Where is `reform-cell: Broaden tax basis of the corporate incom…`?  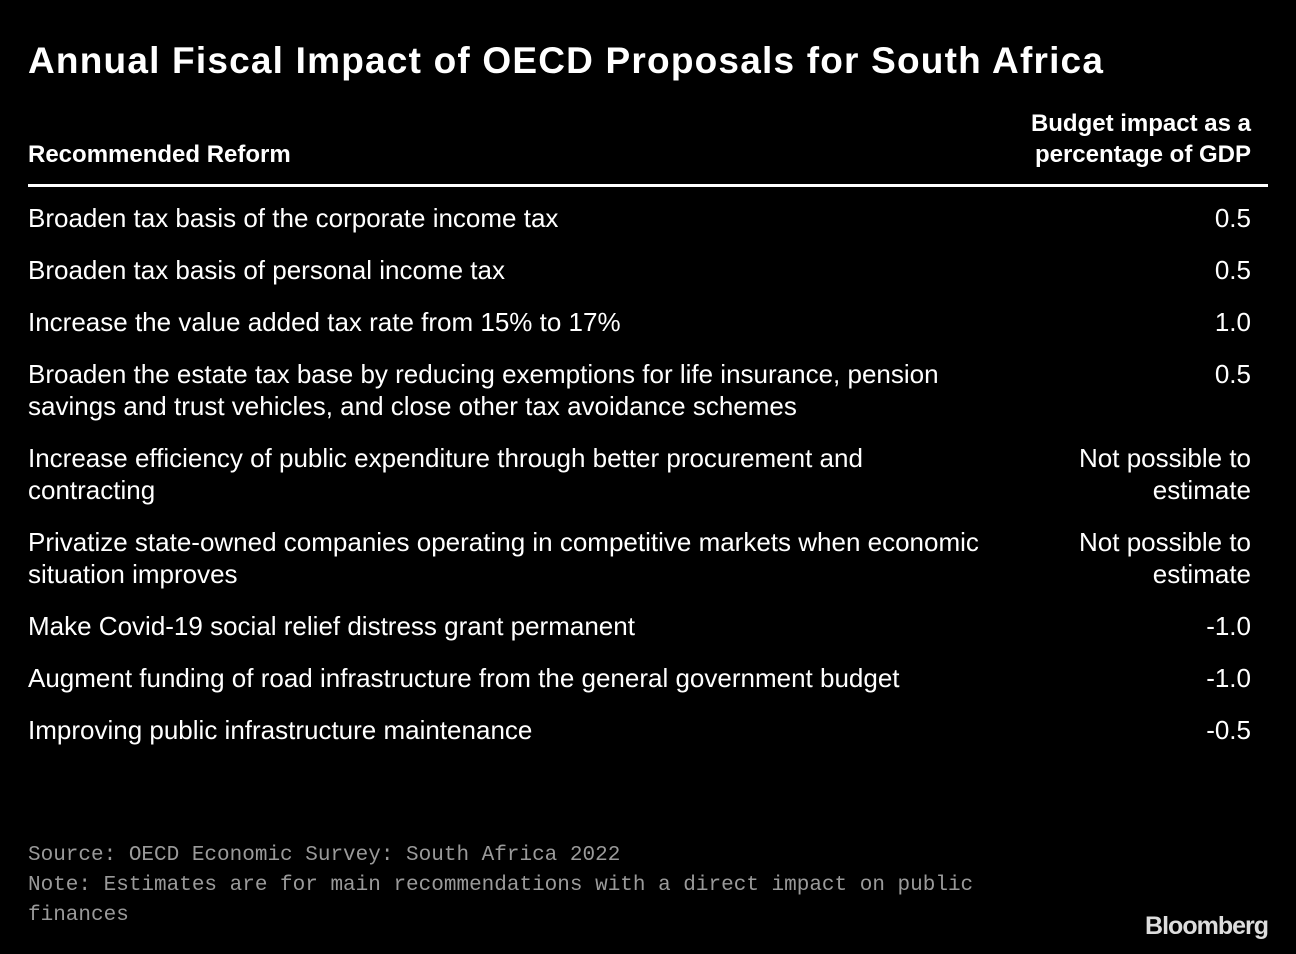
reform-cell: Broaden tax basis of the corporate incom… is located at coordinates (293, 218).